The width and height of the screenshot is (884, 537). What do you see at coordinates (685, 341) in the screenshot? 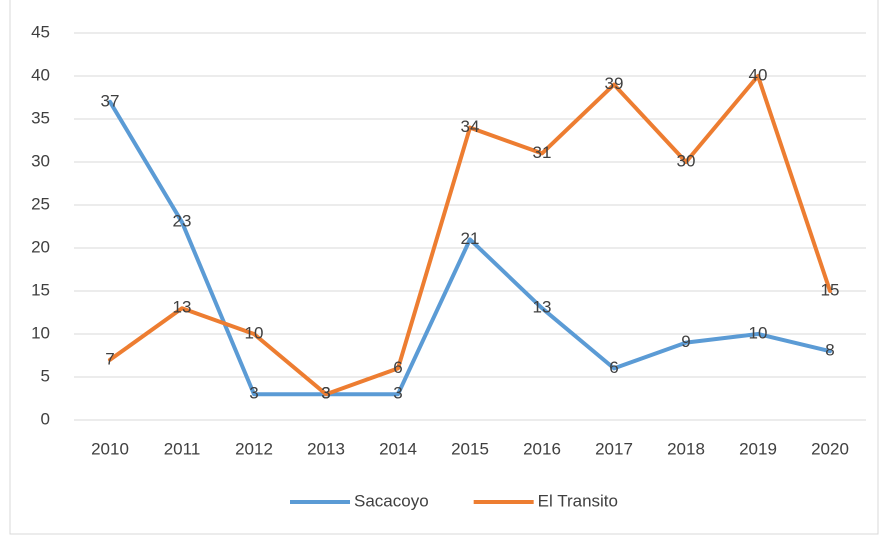
I see `data-label: 9` at bounding box center [685, 341].